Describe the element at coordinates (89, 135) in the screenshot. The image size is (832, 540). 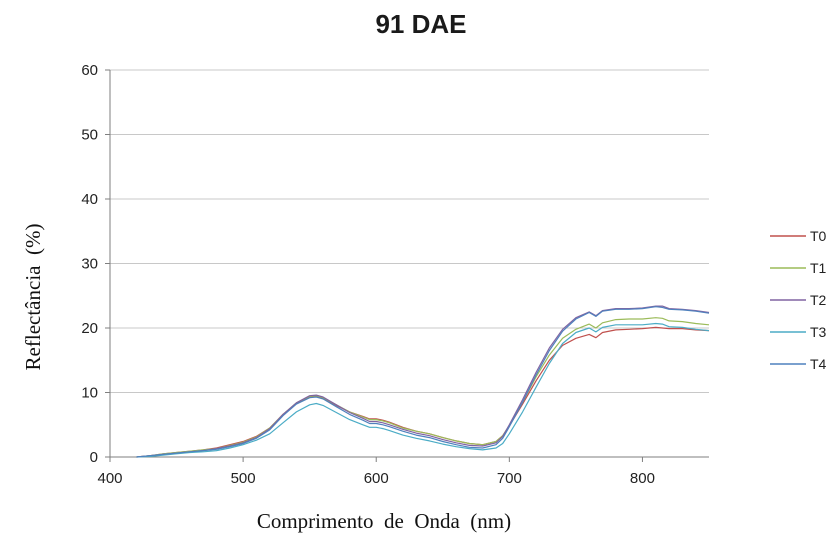
I see `y-tick-label: 50` at that location.